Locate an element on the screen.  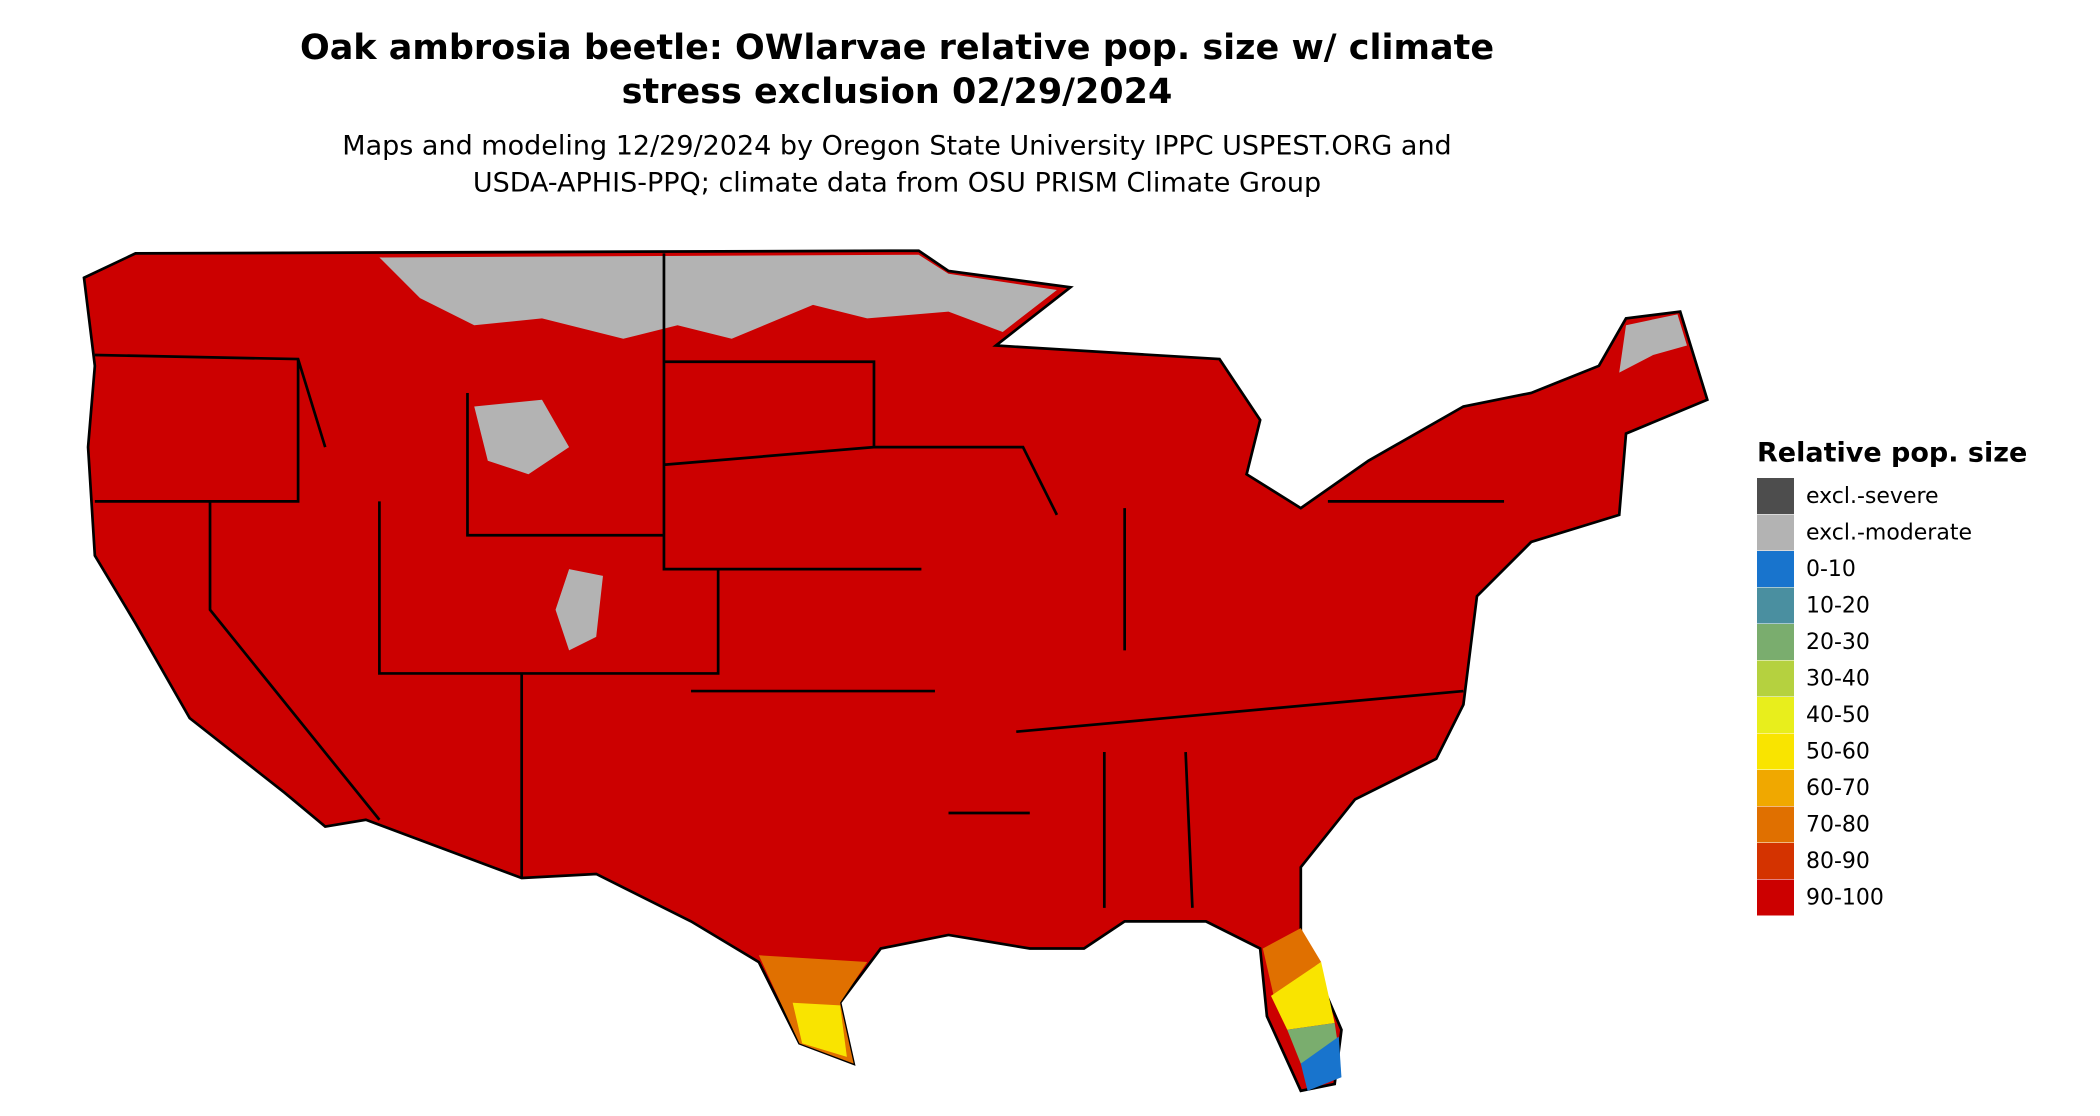
legend-label: 30-40 is located at coordinates (1838, 679).